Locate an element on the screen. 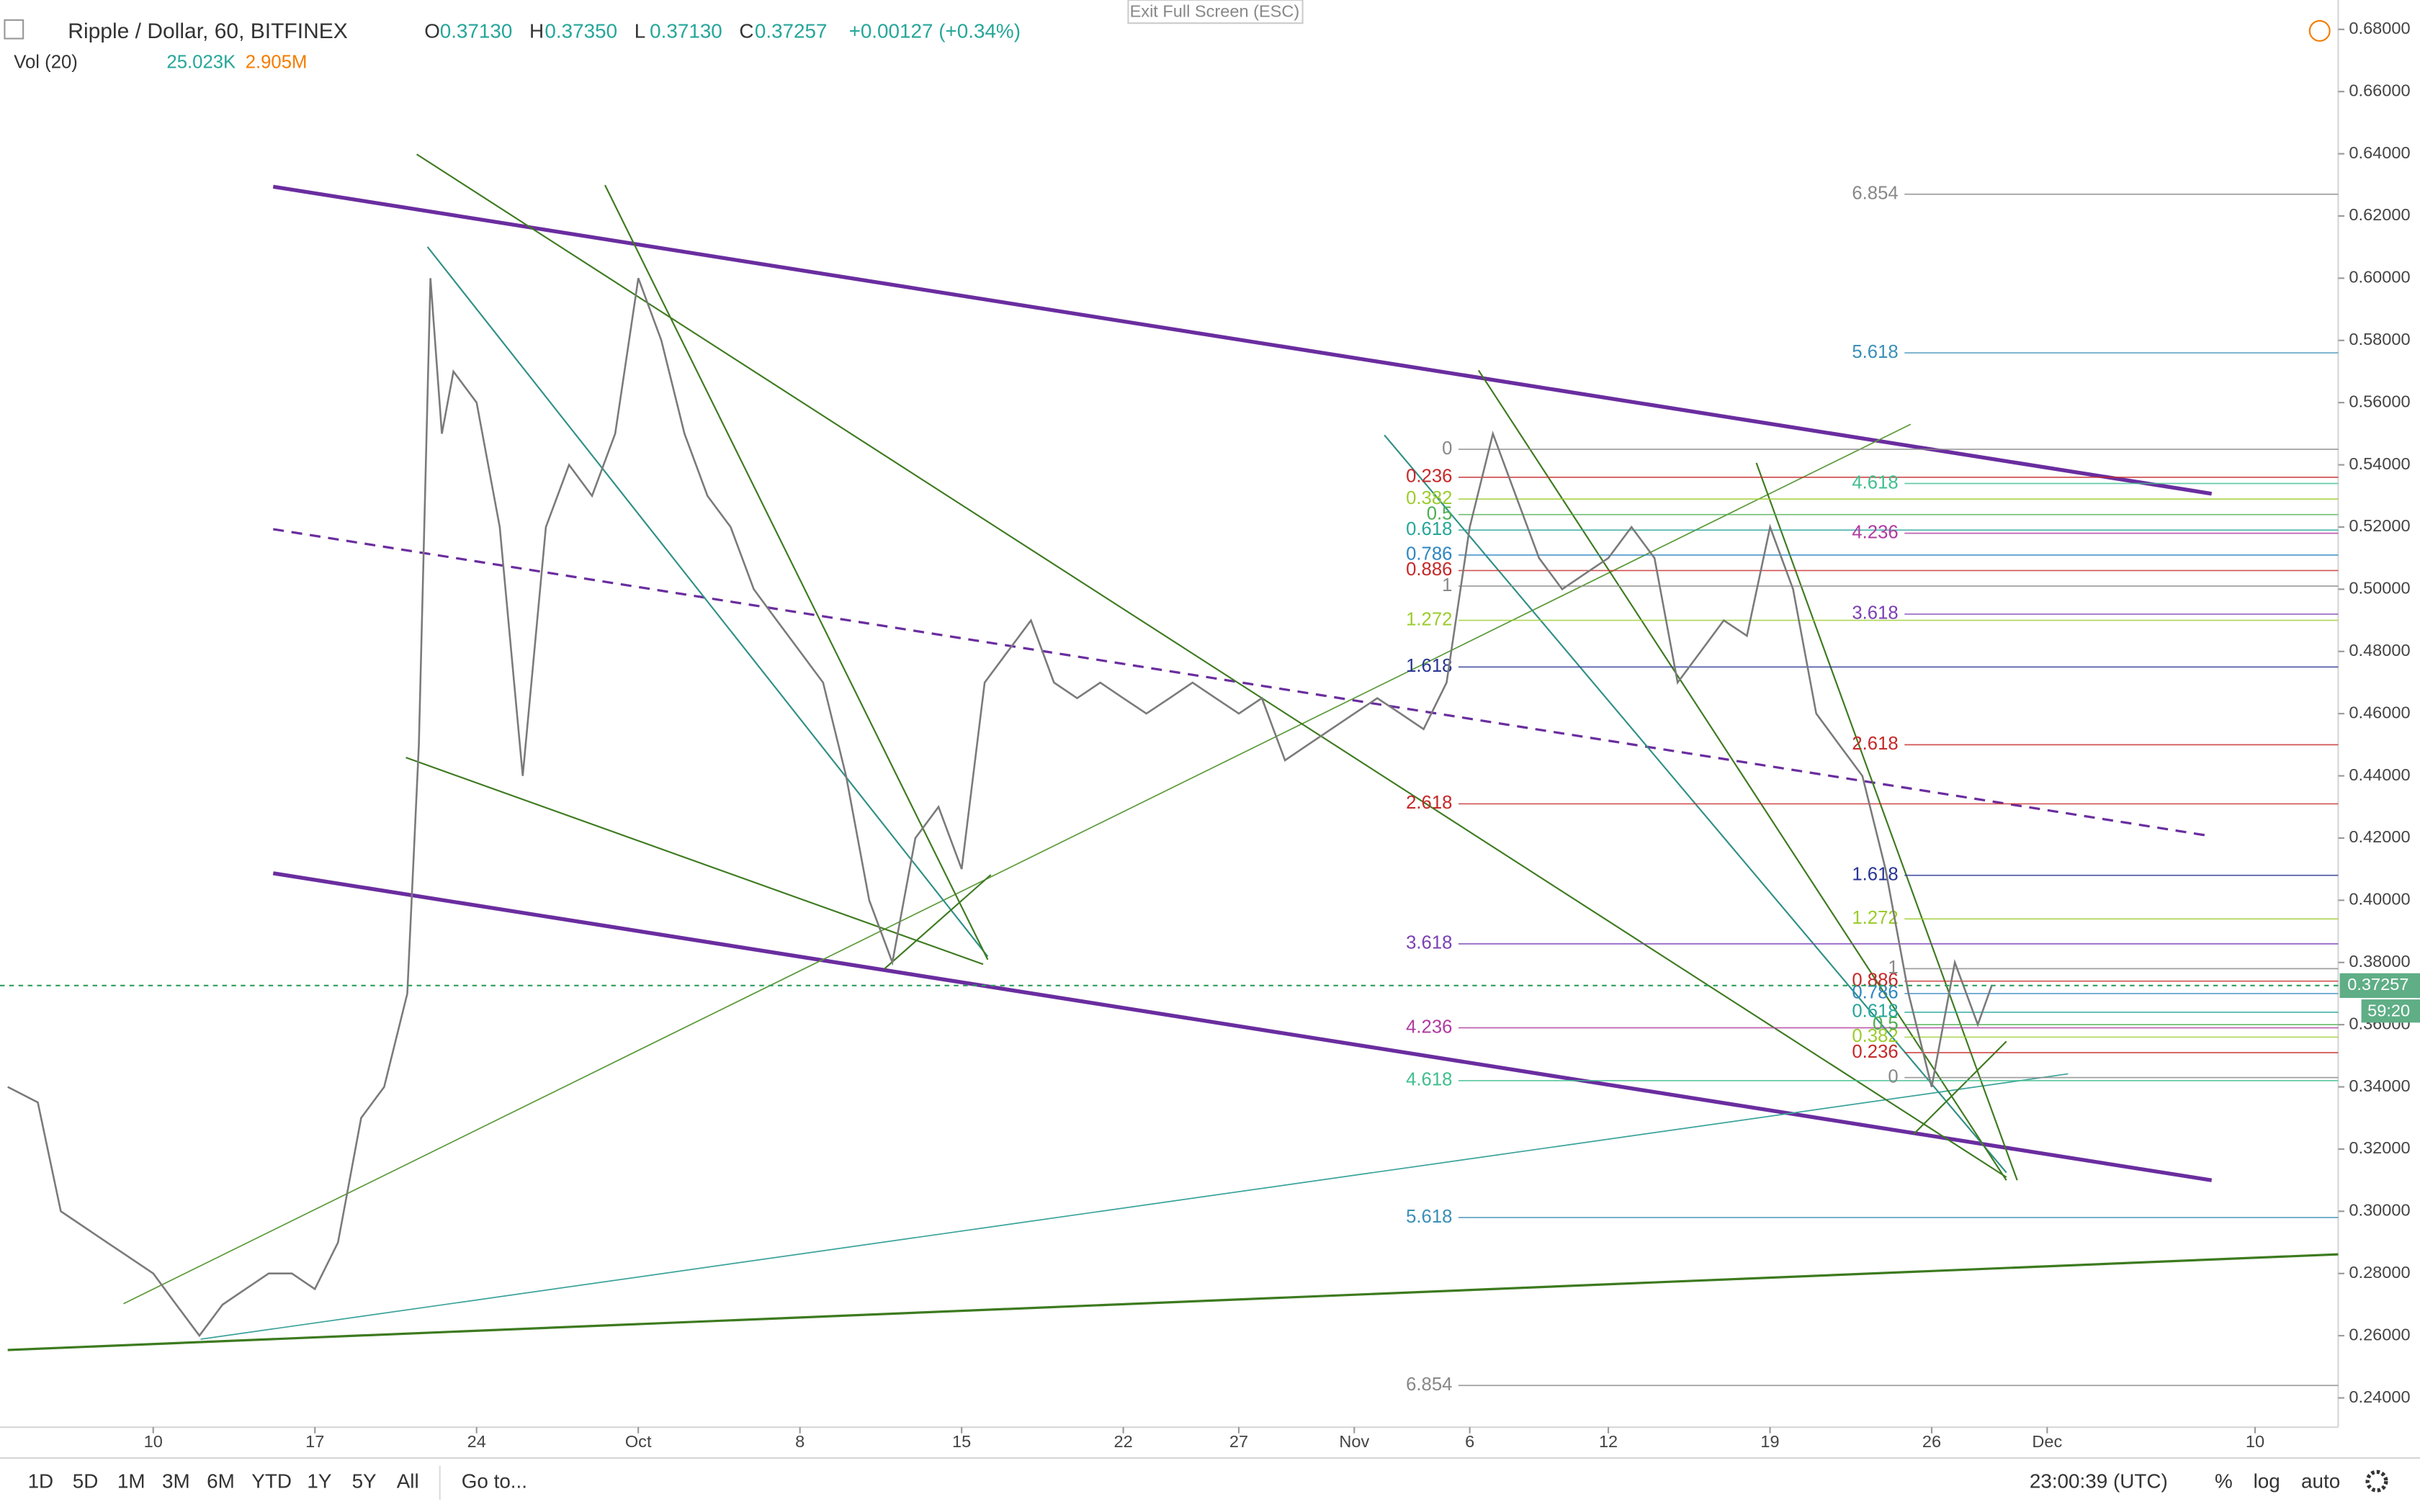 Image resolution: width=2420 pixels, height=1512 pixels. y-tick-label: 0.44000 is located at coordinates (2379, 774).